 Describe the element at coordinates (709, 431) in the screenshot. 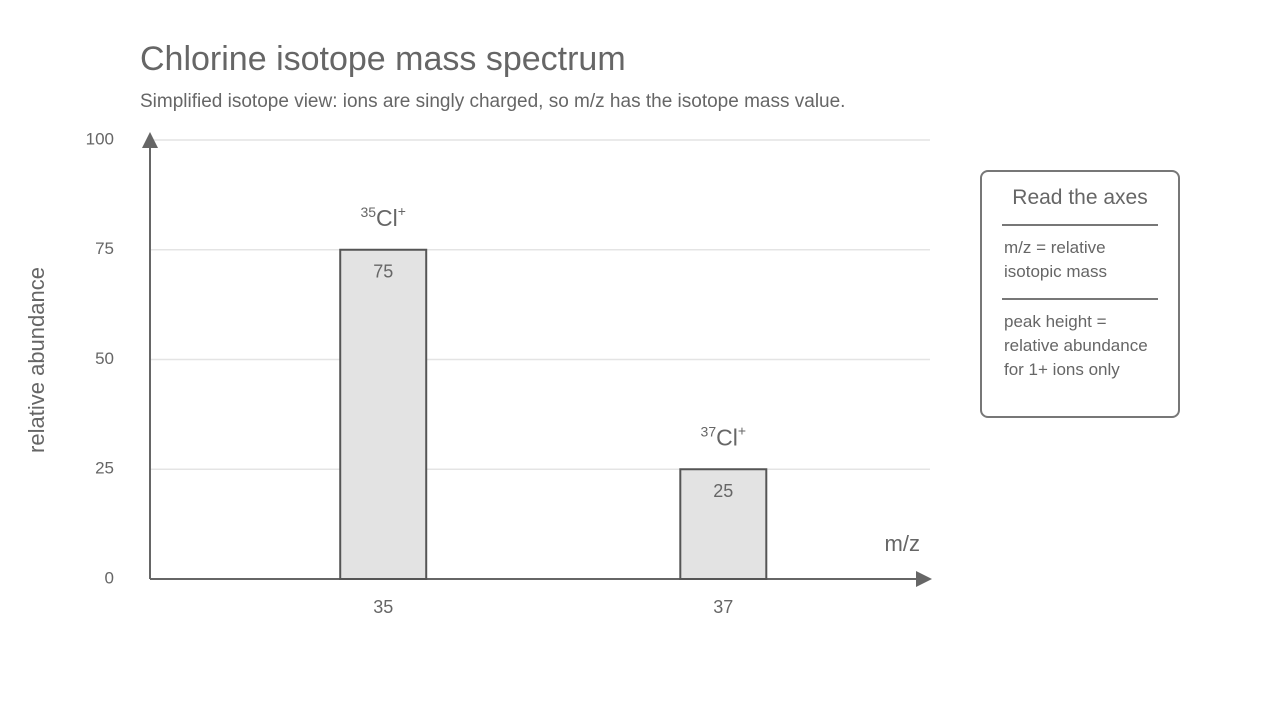

I see `peak-mass: 37` at that location.